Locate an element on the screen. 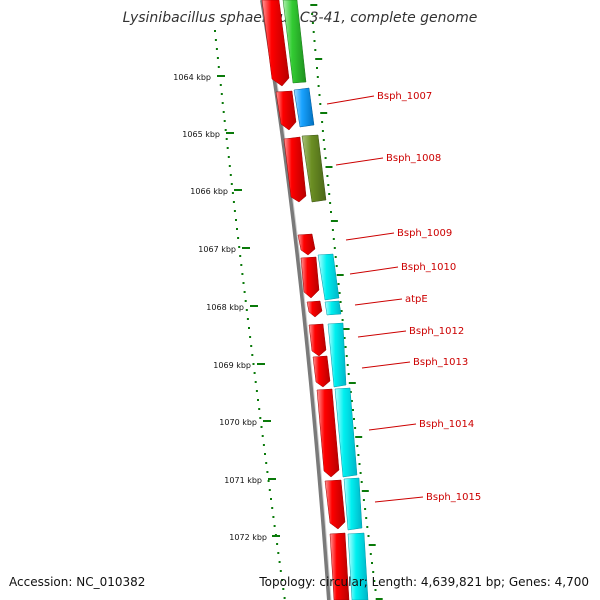 This screenshot has width=600, height=600. scale-label: 1064 kbp is located at coordinates (192, 77).